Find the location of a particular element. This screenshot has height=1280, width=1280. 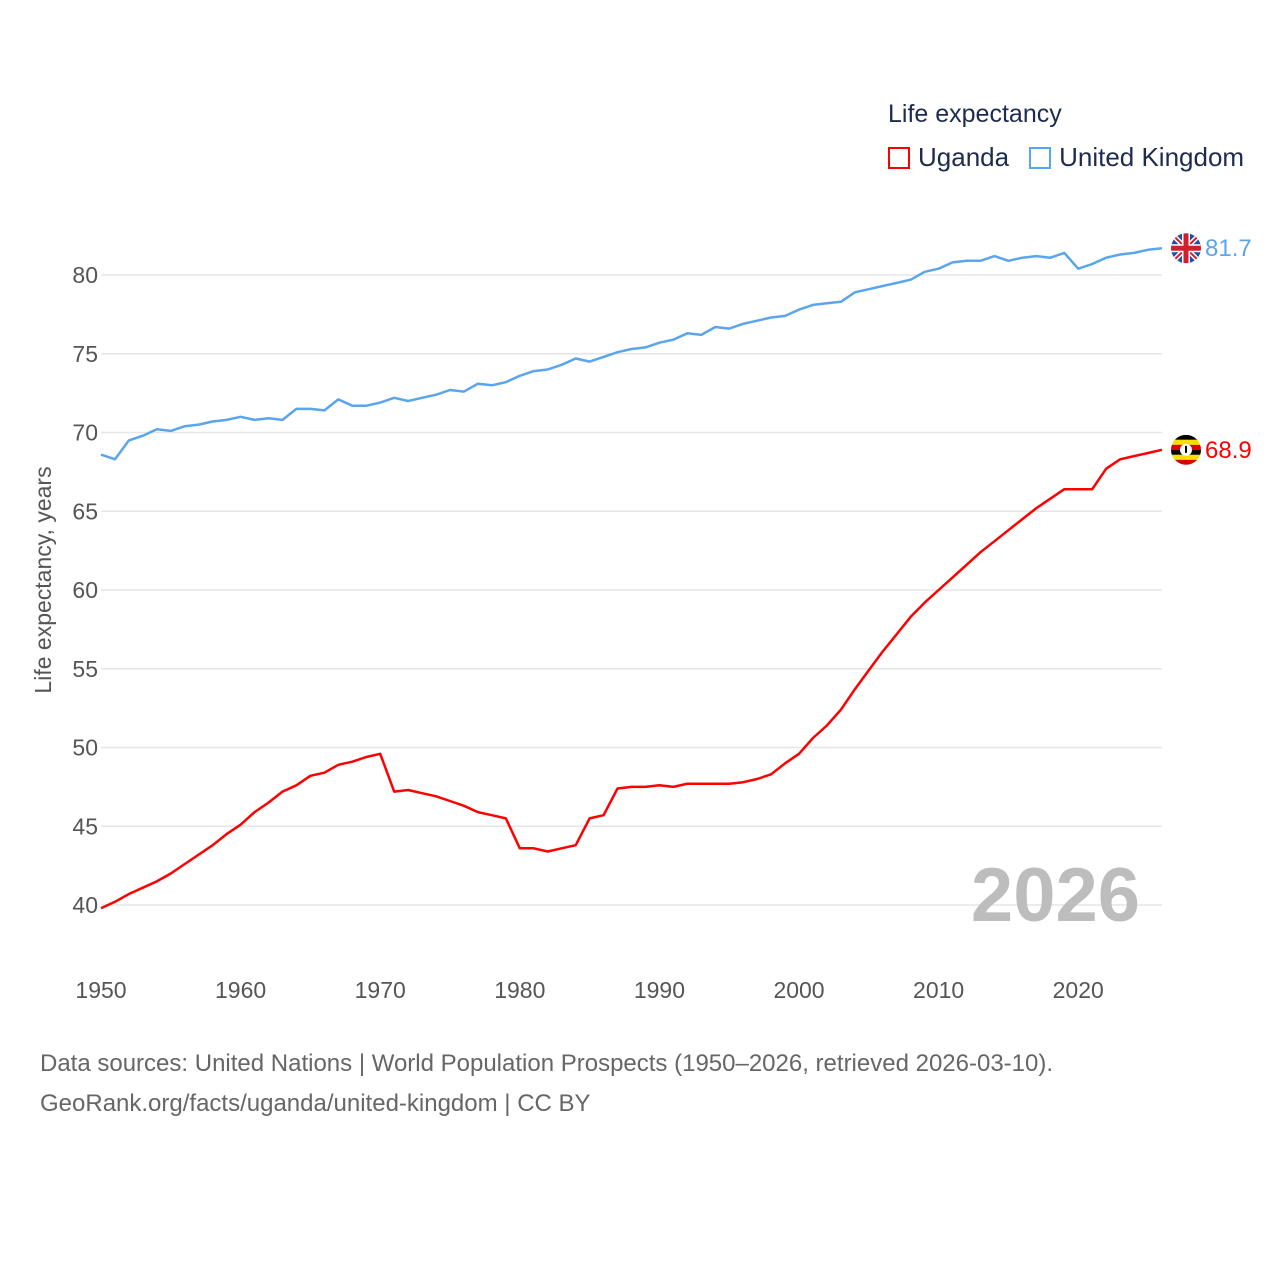

y-tick-label: 45 is located at coordinates (85, 826).